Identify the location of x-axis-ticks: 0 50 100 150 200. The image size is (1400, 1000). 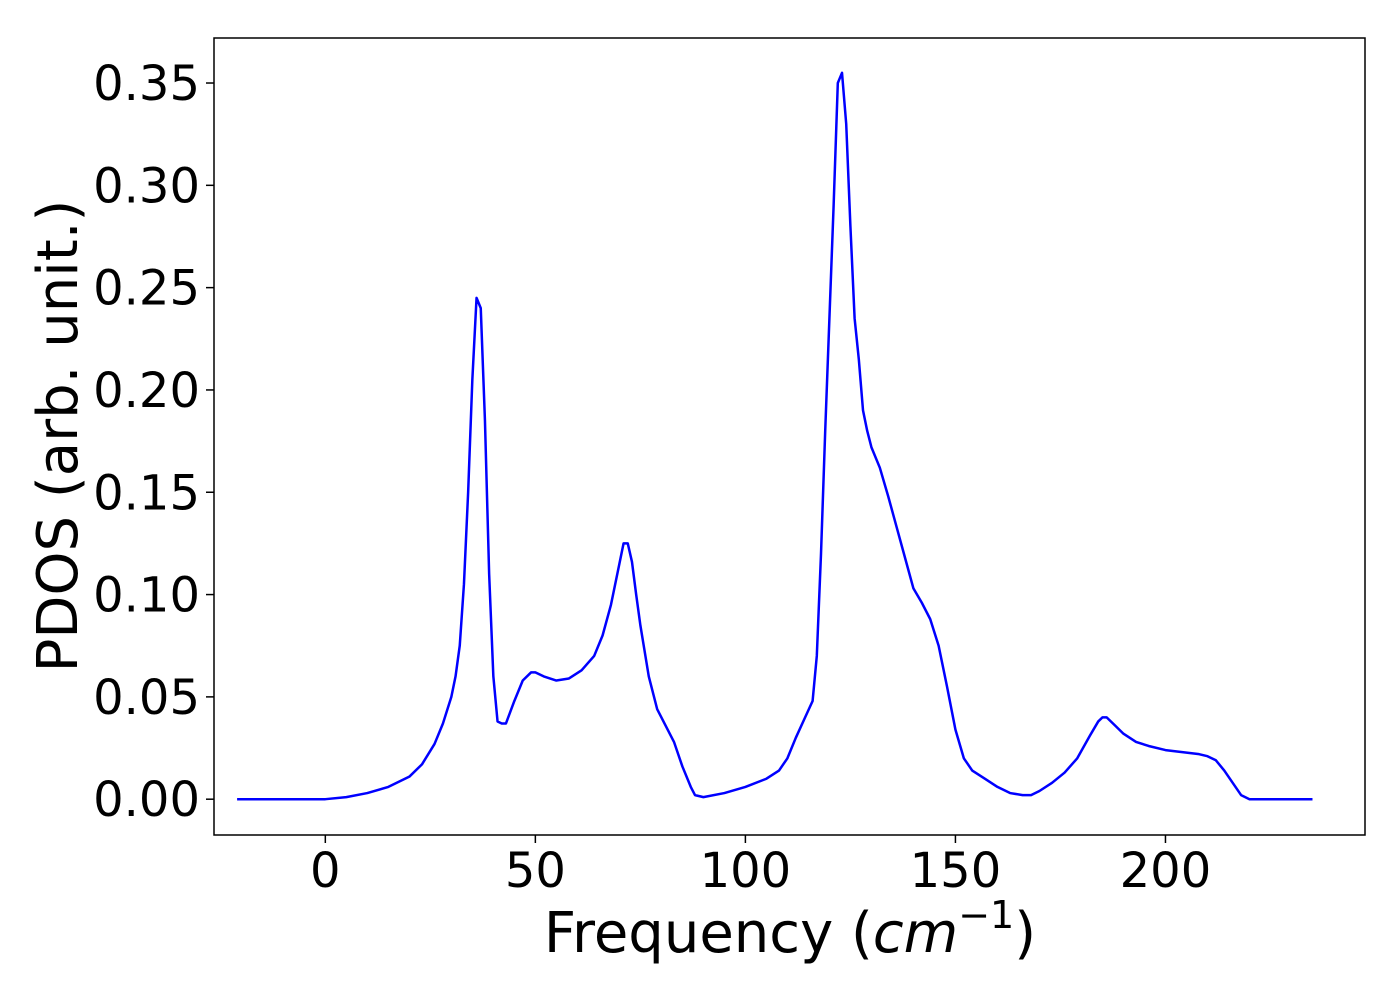
(760, 867).